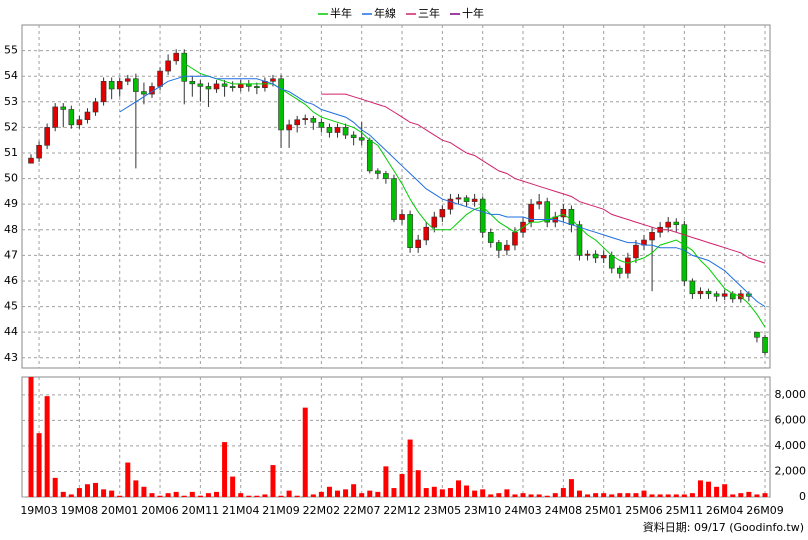 The width and height of the screenshot is (808, 540). Describe the element at coordinates (11, 75) in the screenshot. I see `y-tick-label: 54` at that location.